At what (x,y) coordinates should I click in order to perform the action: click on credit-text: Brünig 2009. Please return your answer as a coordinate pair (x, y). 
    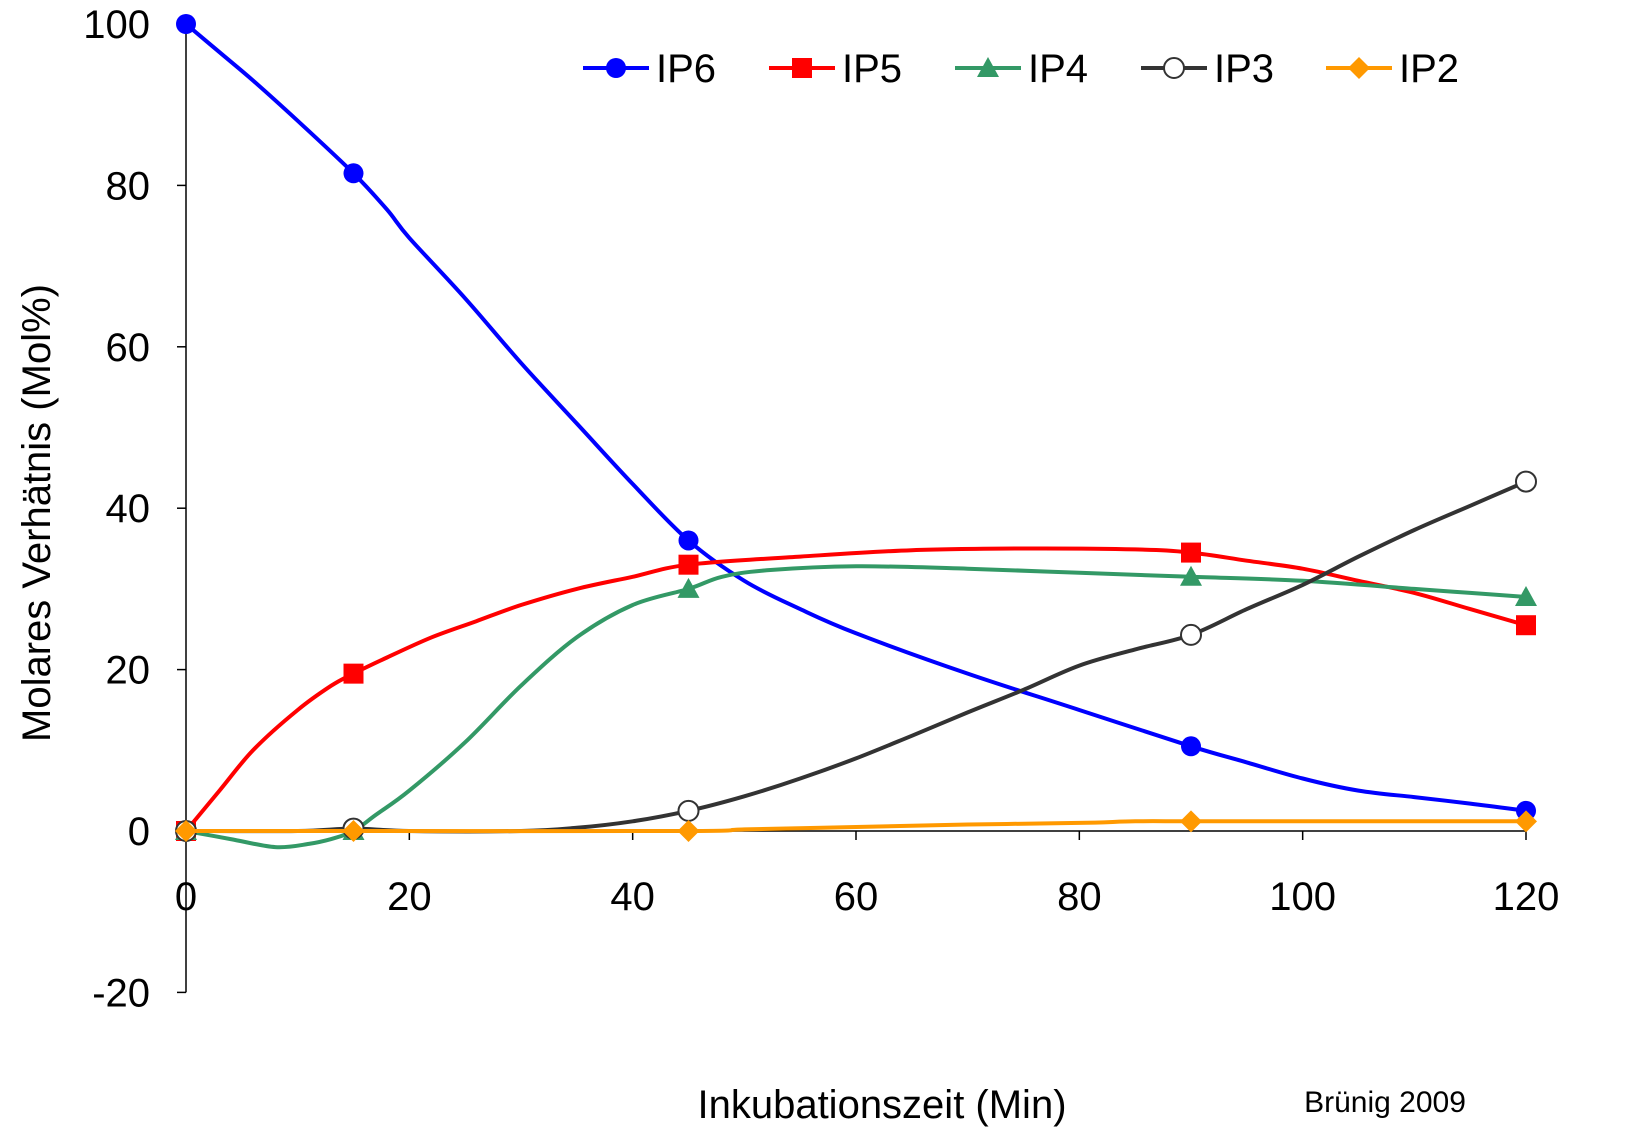
    Looking at the image, I should click on (1385, 1102).